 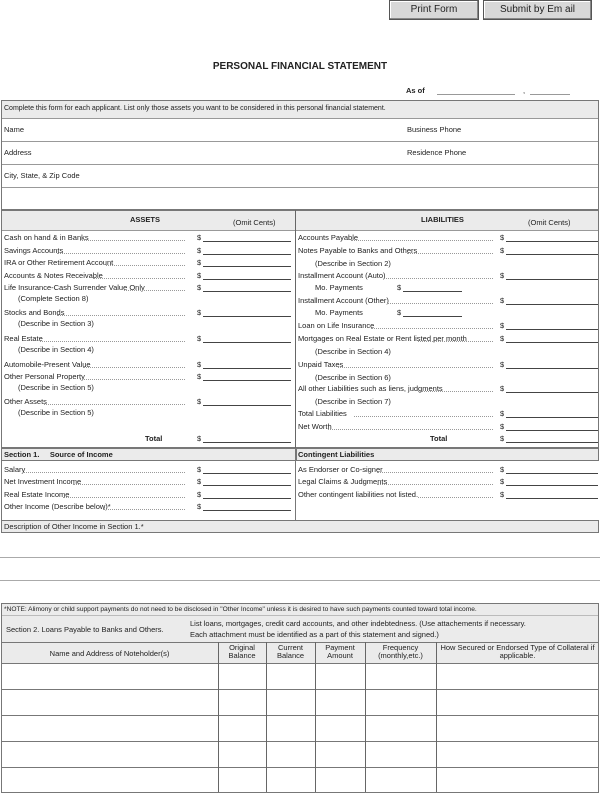 I want to click on asset-9-amount-field, so click(x=247, y=401).